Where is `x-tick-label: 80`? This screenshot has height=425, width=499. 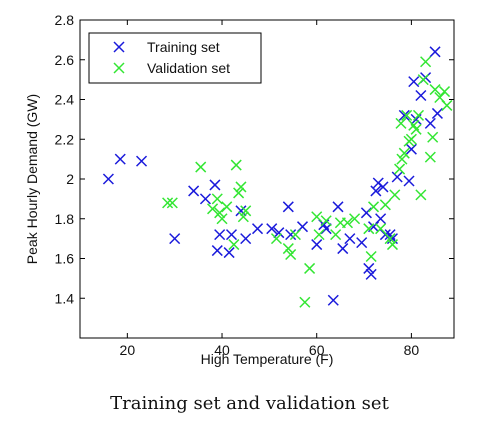 x-tick-label: 80 is located at coordinates (412, 350).